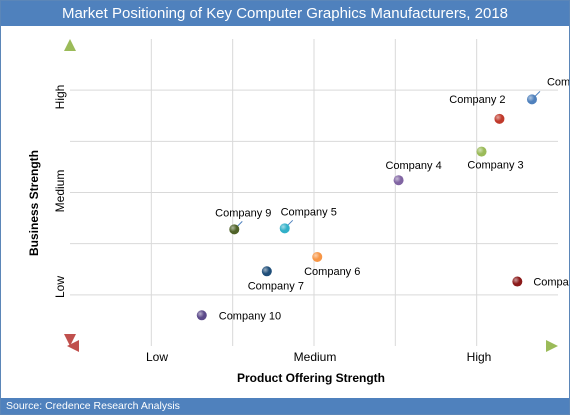  What do you see at coordinates (413, 166) in the screenshot?
I see `label-company-4: Company 4` at bounding box center [413, 166].